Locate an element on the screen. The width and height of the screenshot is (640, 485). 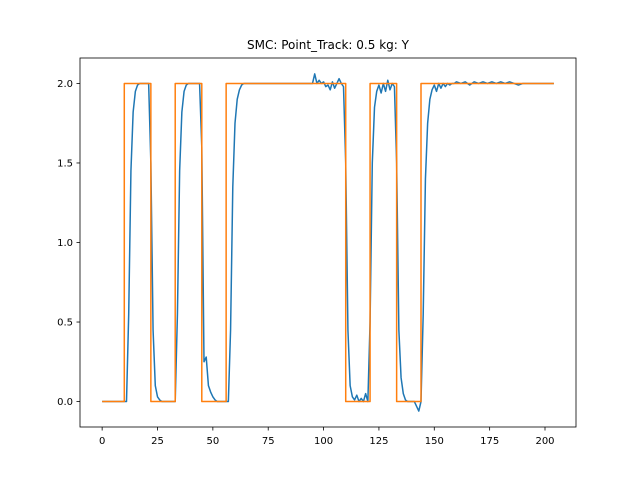
y-axis: 0.0 0.5 1.0 1.5 2.0 is located at coordinates (68, 243).